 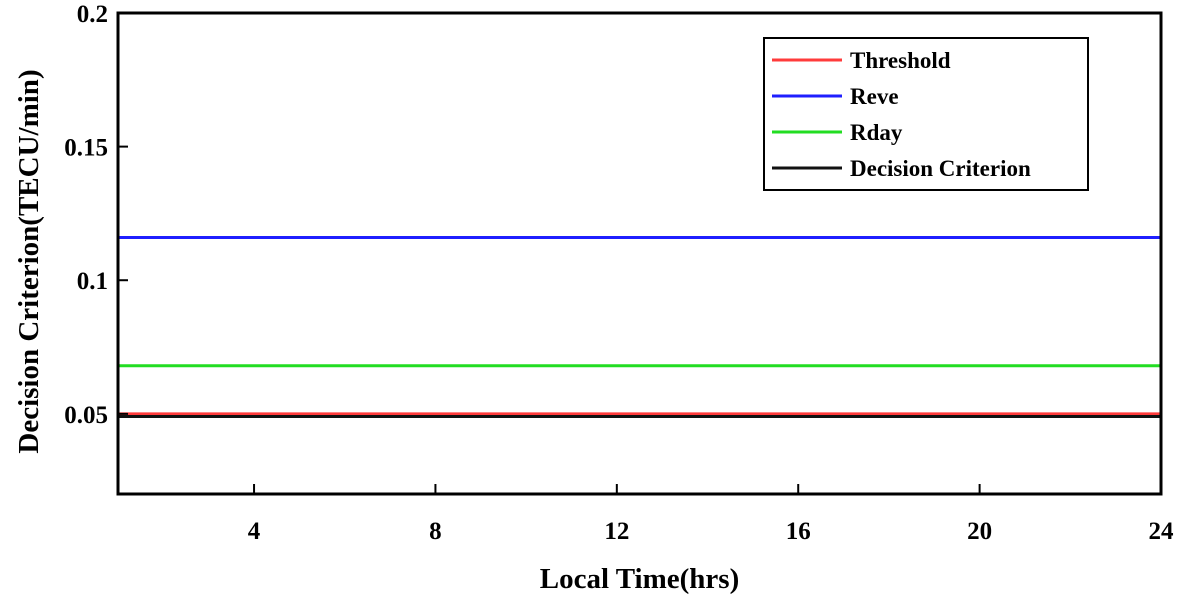 What do you see at coordinates (92, 14) in the screenshot?
I see `y-tick-label: 0.2` at bounding box center [92, 14].